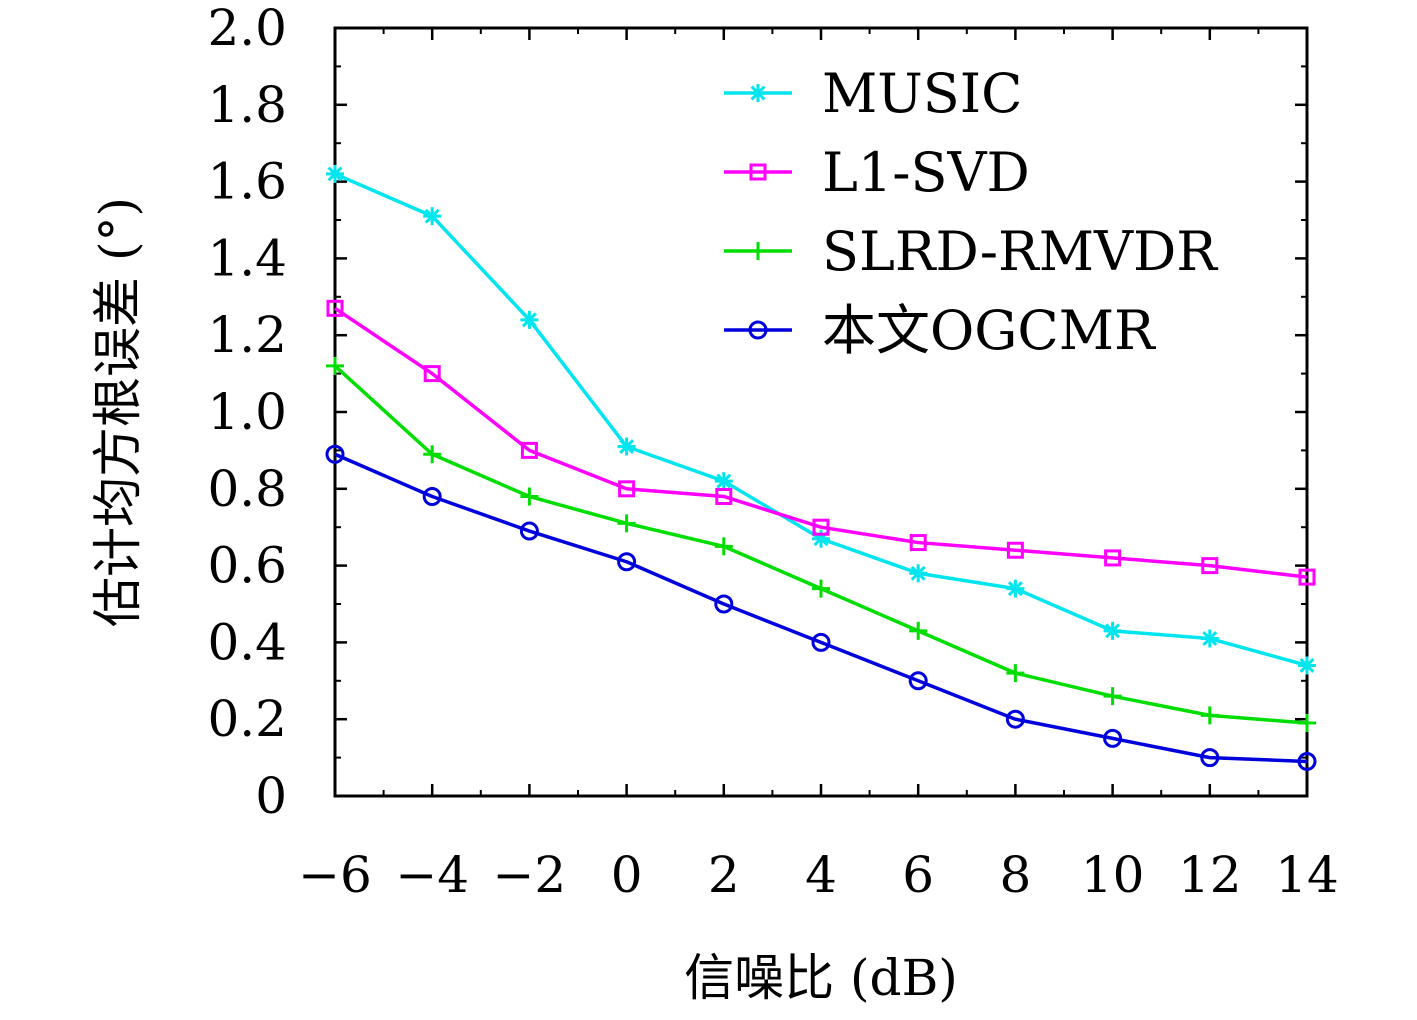 The image size is (1417, 1020). What do you see at coordinates (247, 719) in the screenshot?
I see `y-tick-label: 0.2` at bounding box center [247, 719].